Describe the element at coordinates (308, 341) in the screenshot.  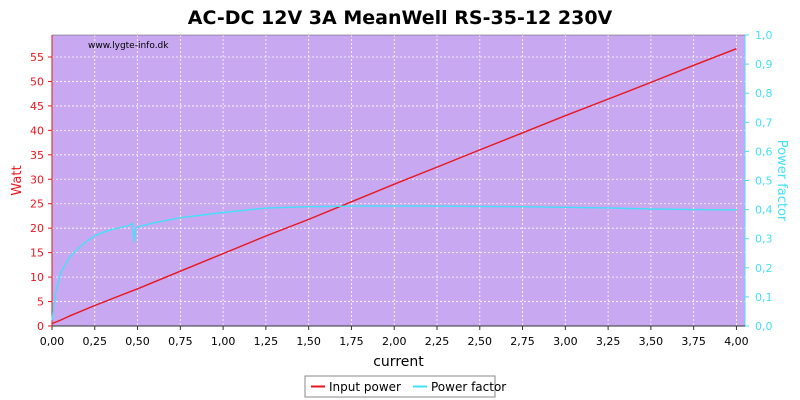
I see `x-tick-label: 1,50` at that location.